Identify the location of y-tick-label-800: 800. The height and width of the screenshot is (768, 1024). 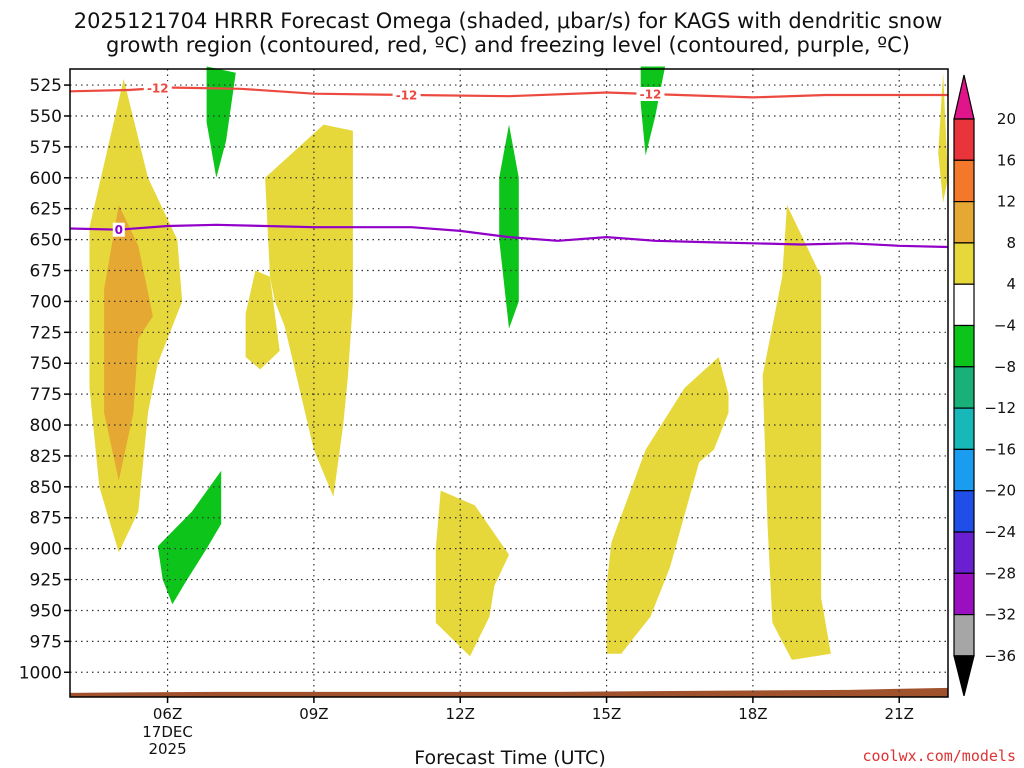
(46, 426).